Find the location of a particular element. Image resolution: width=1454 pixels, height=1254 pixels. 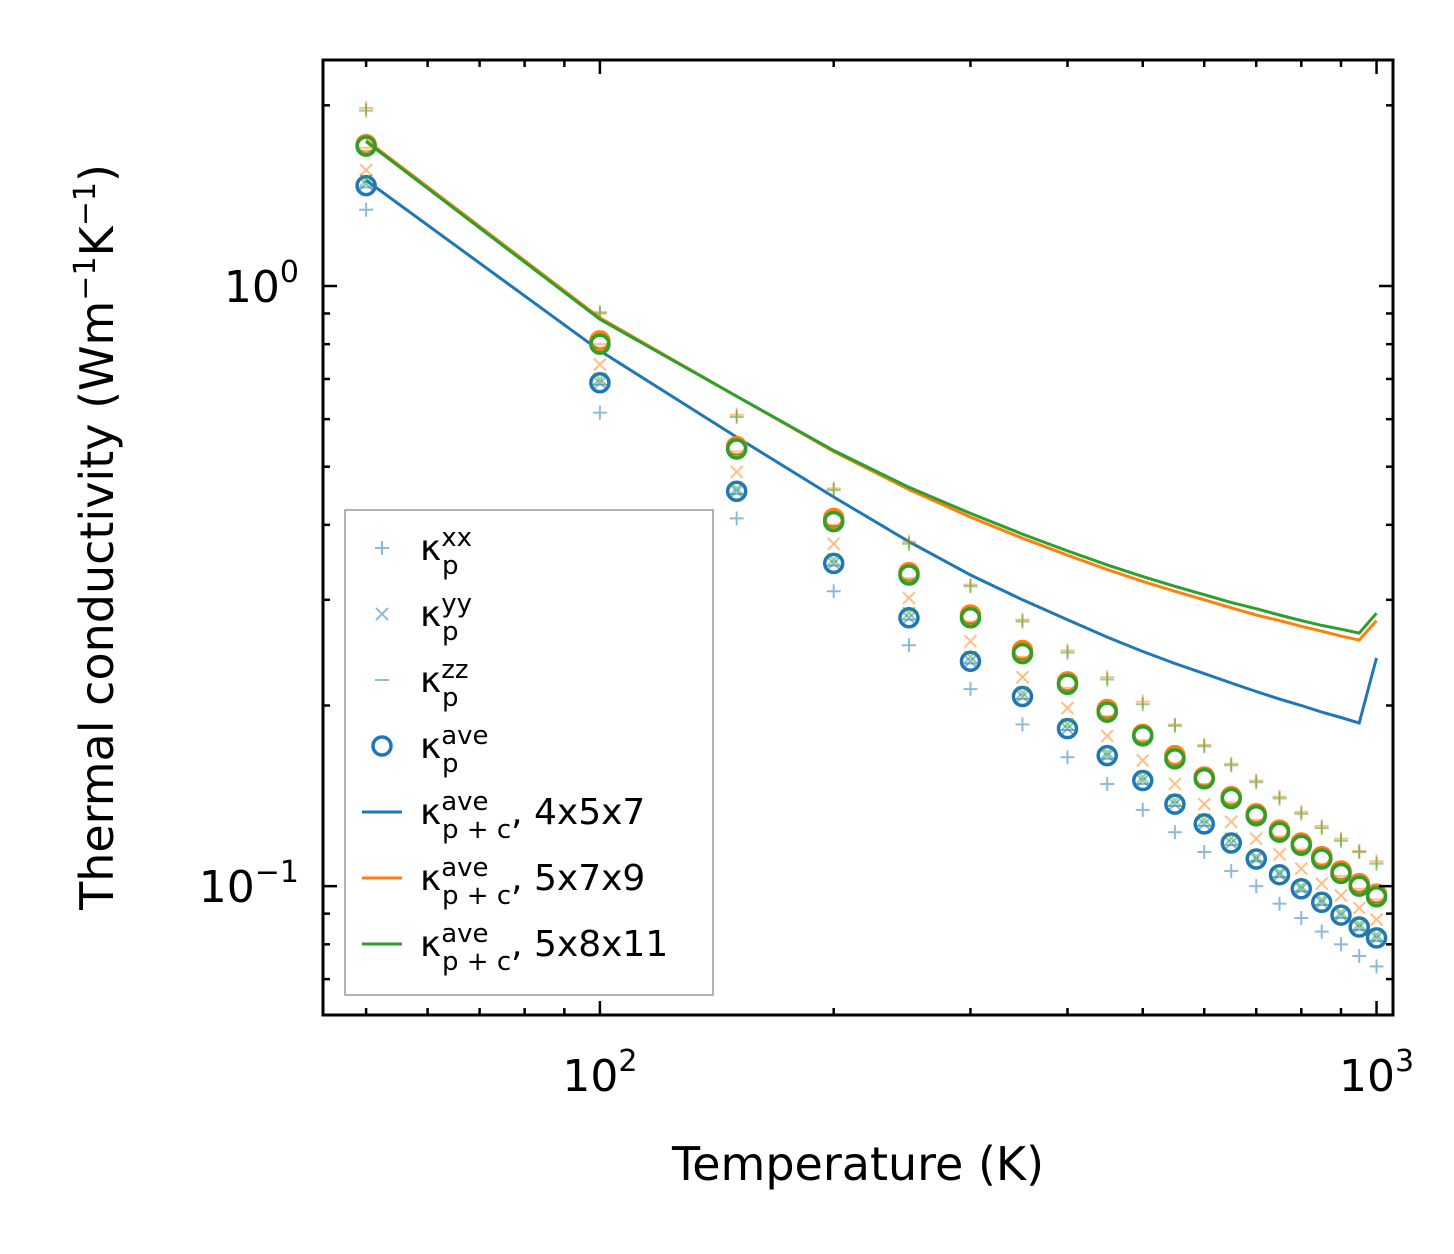

series-5-point-18-d2 is located at coordinates (1359, 908).